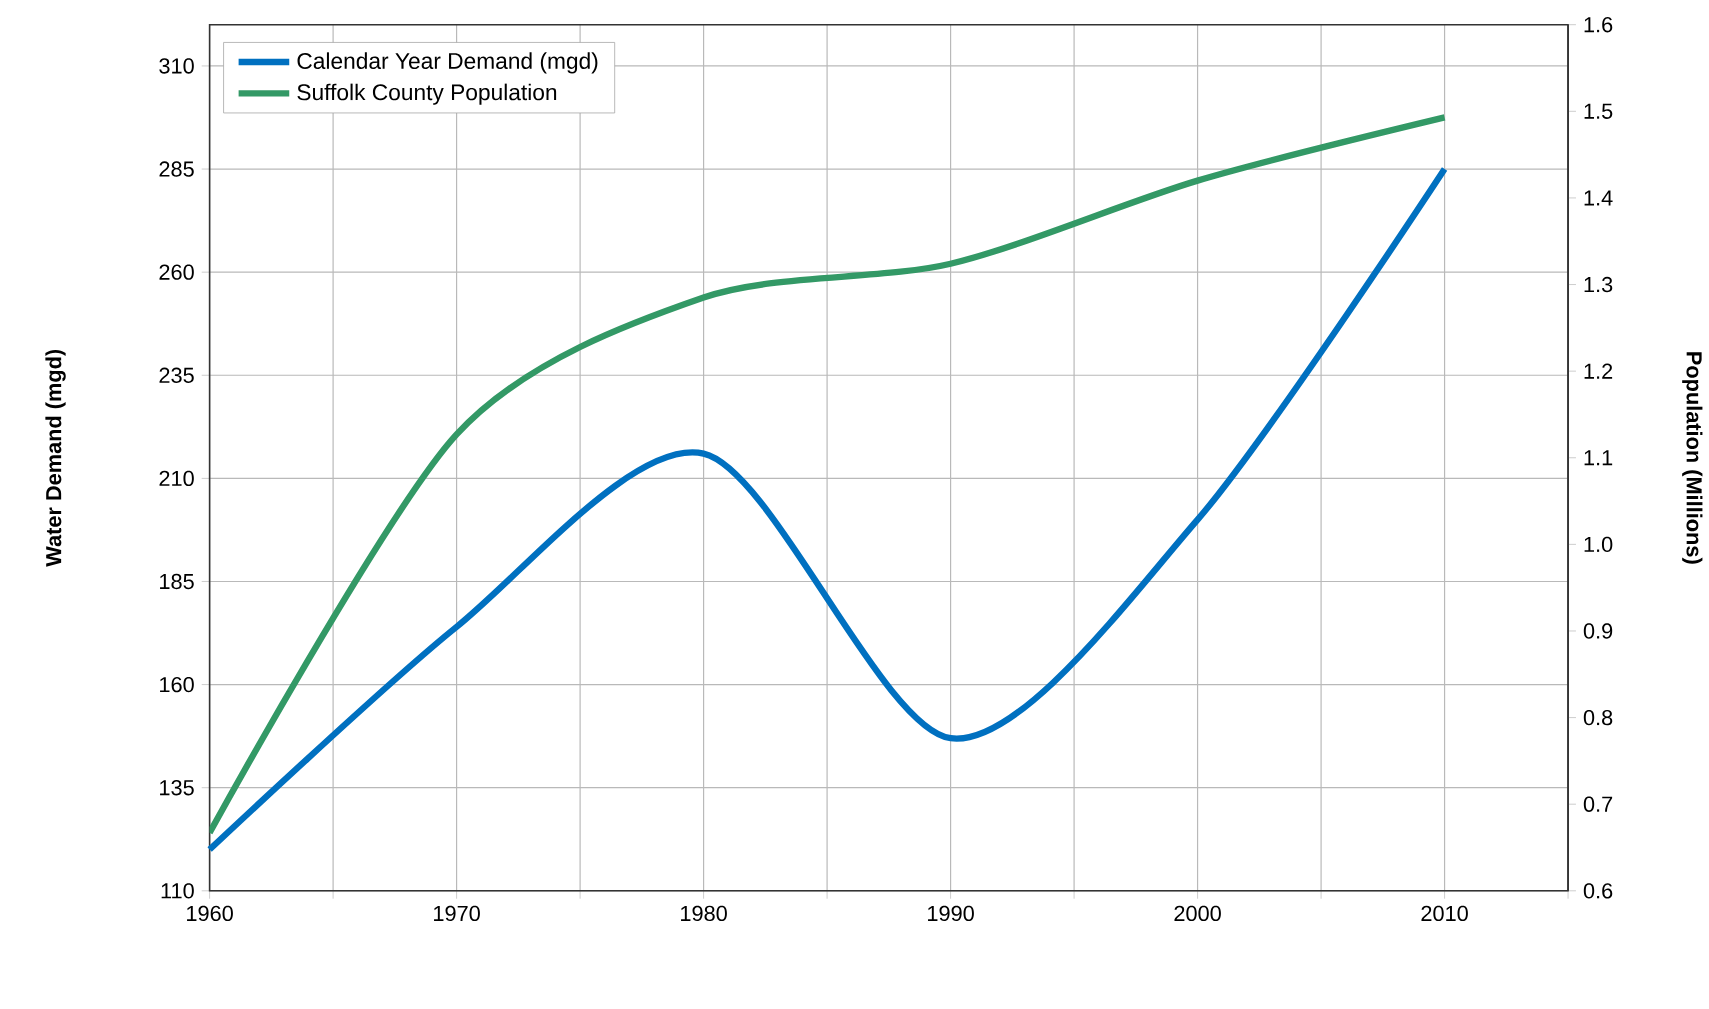  Describe the element at coordinates (177, 581) in the screenshot. I see `y-tick-label: 185` at that location.